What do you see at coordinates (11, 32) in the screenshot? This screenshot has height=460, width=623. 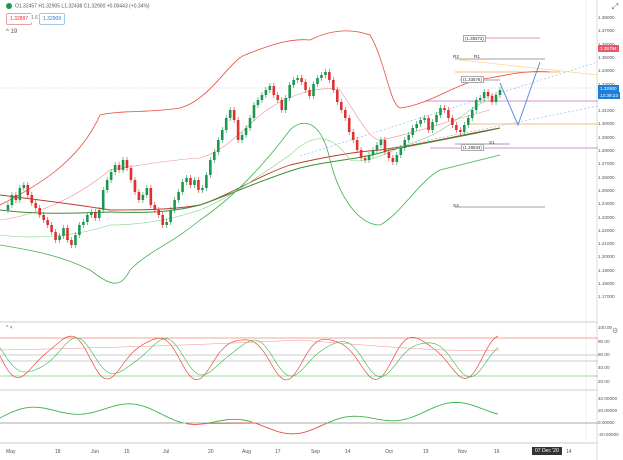 I see `indicator-legend: ^ 19` at bounding box center [11, 32].